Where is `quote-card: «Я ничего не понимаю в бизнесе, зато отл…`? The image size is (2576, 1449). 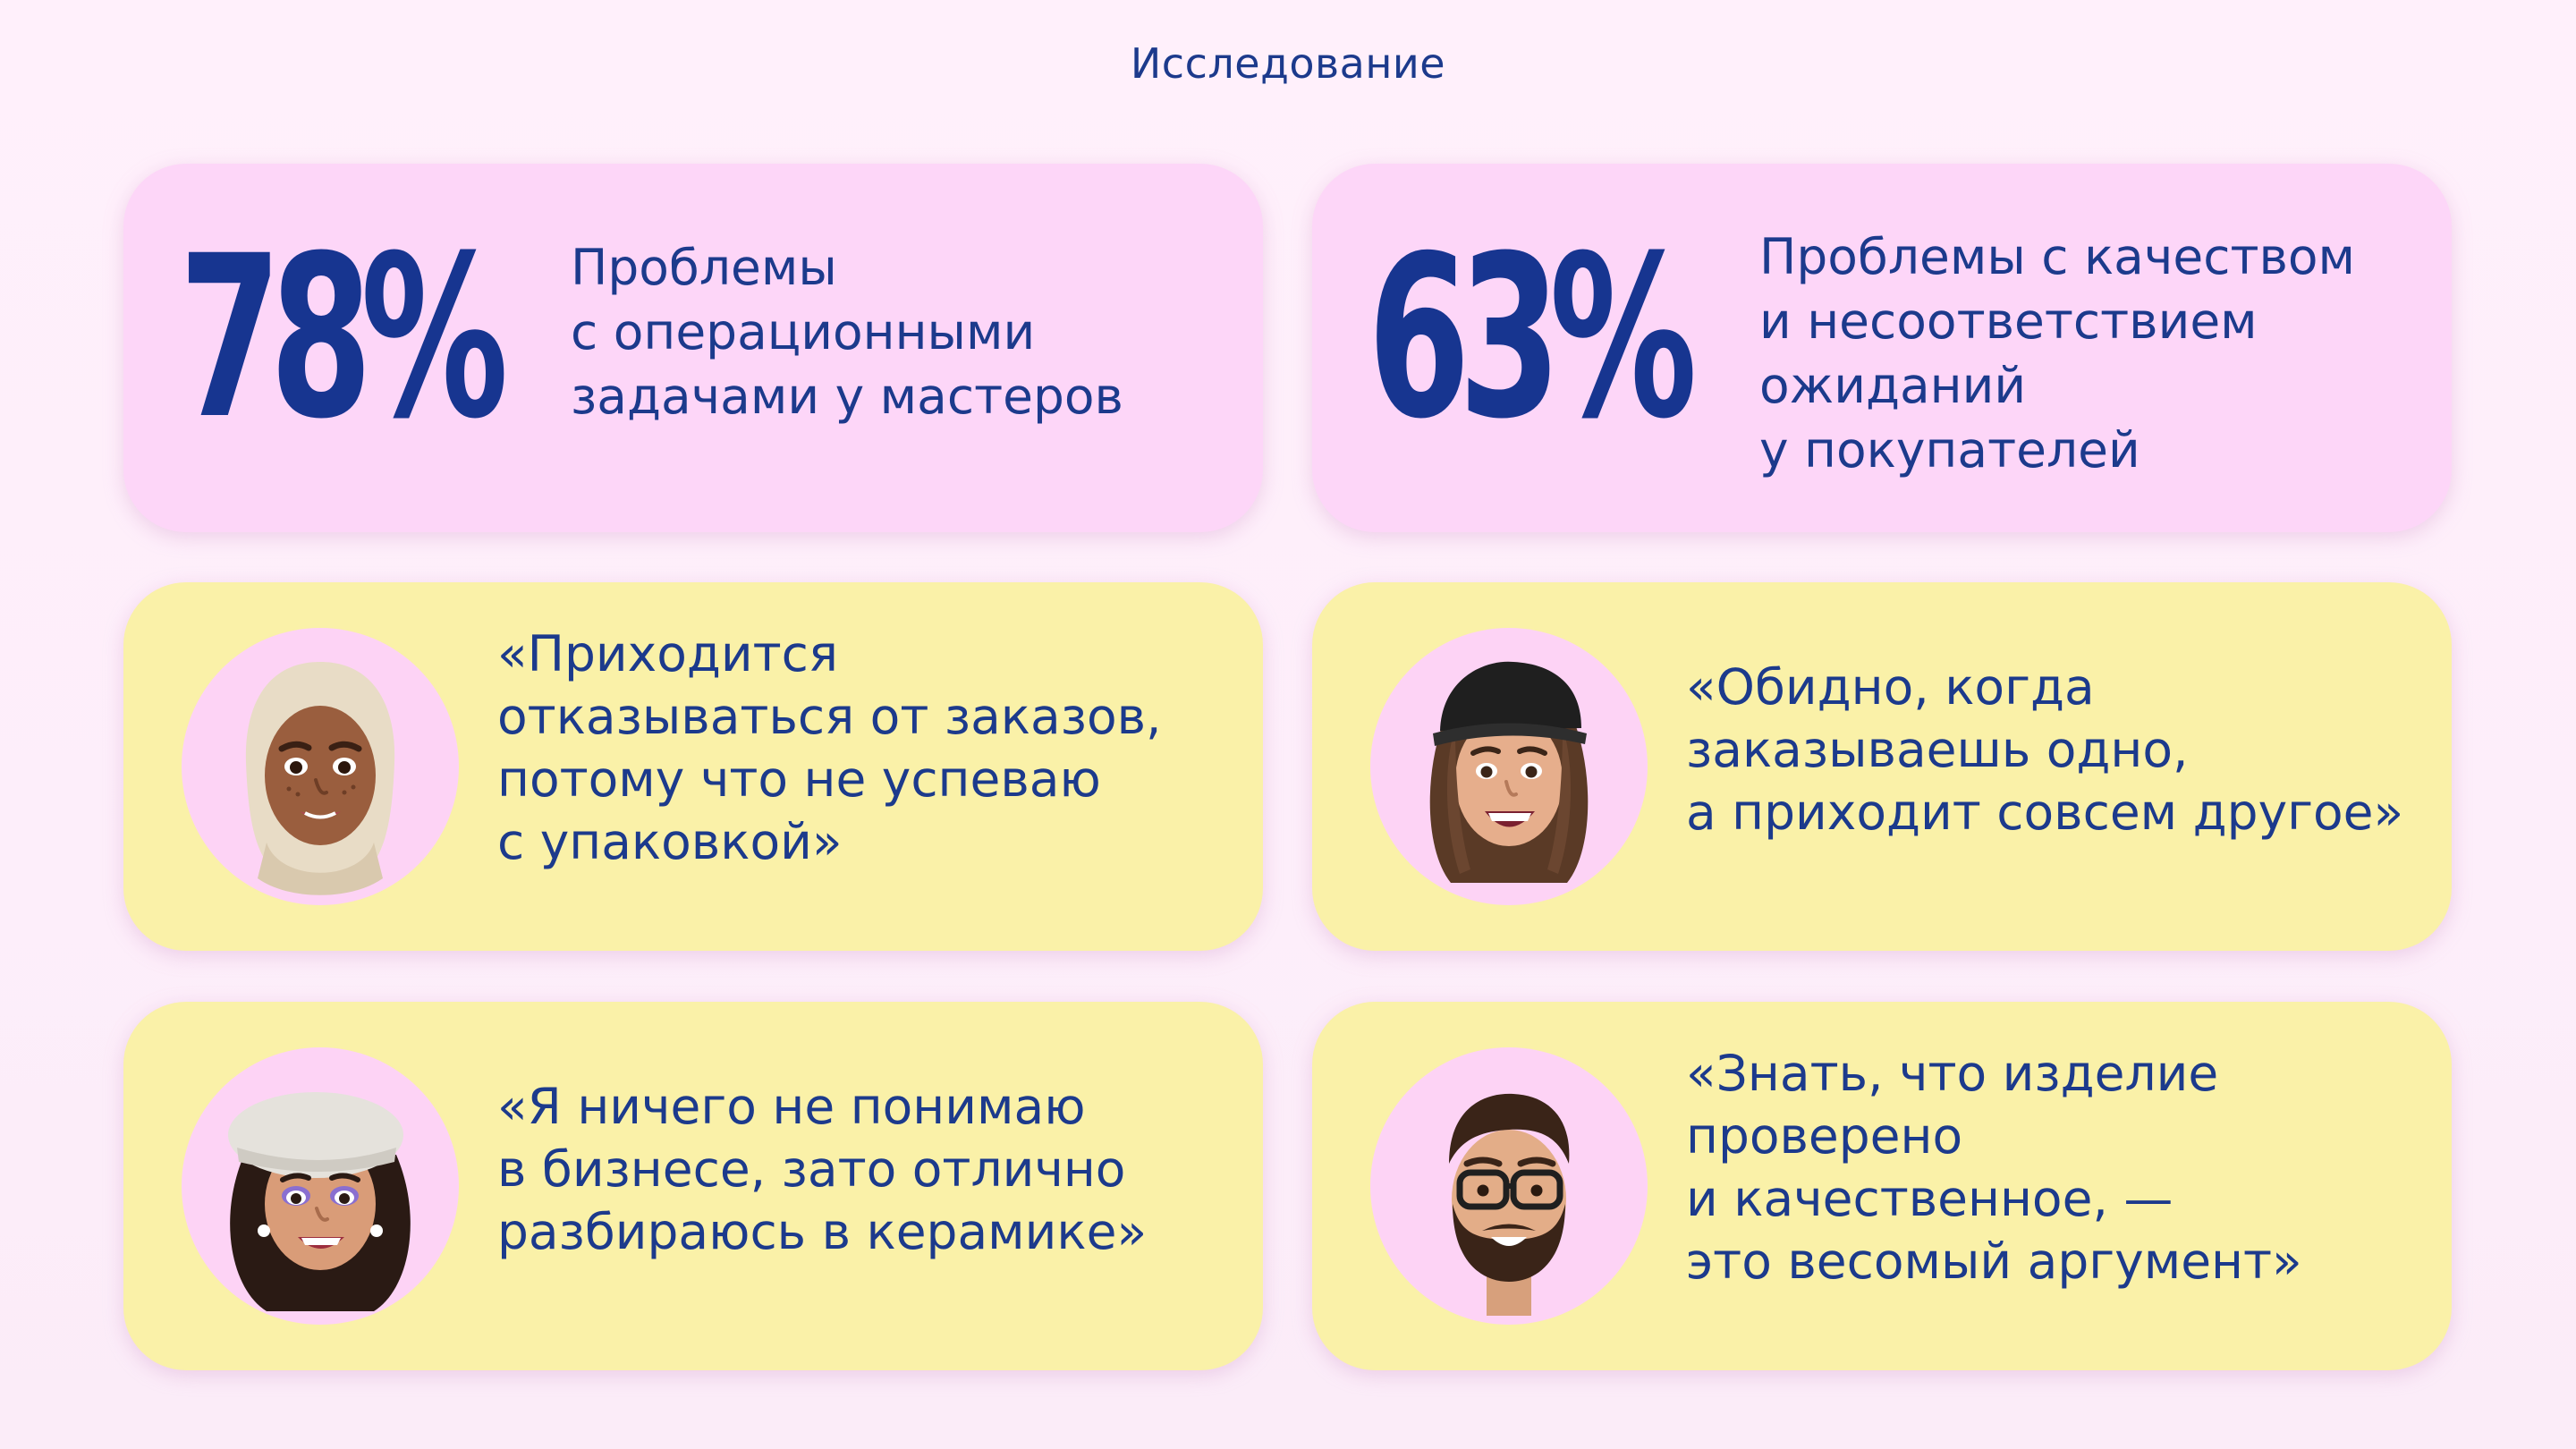
quote-card: «Я ничего не понимаю в бизнесе, зато отл… is located at coordinates (693, 1186).